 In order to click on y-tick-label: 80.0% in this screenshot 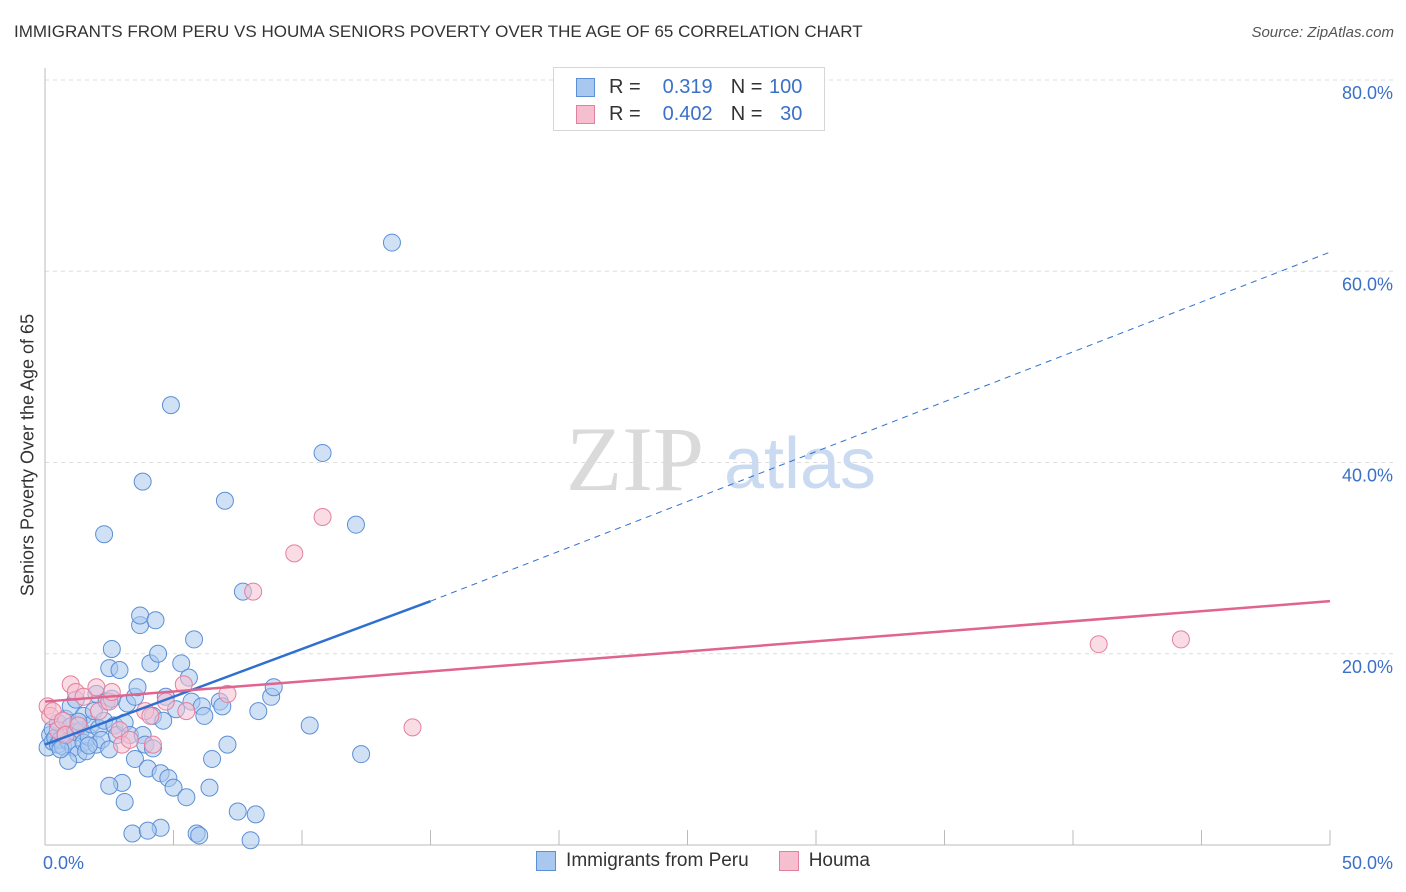, I will do `click(1367, 93)`.